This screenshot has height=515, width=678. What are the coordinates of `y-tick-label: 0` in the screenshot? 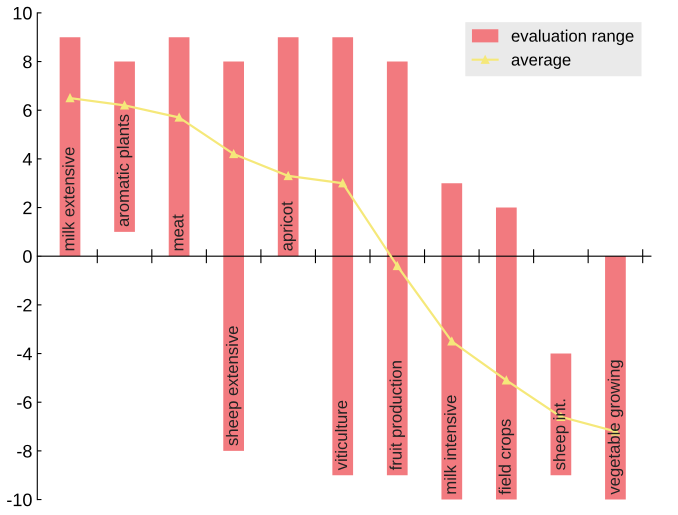 It's located at (27, 256).